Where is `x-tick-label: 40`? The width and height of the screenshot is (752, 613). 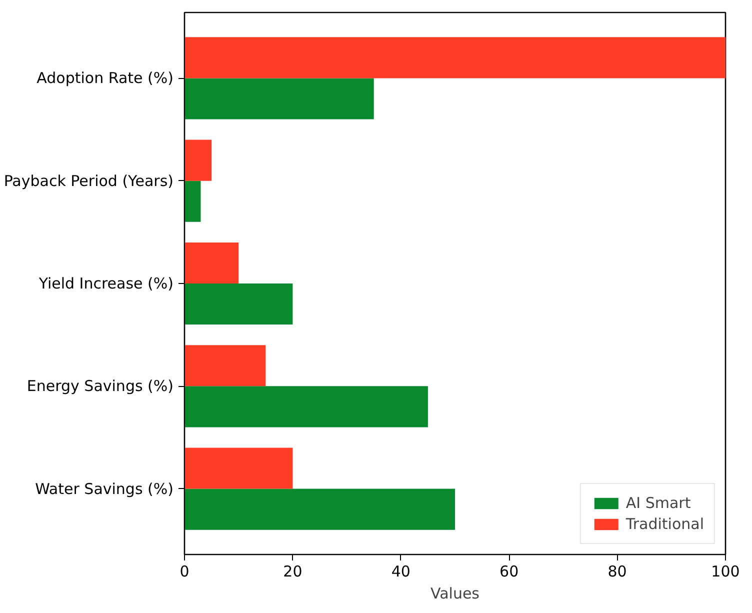
x-tick-label: 40 is located at coordinates (400, 571).